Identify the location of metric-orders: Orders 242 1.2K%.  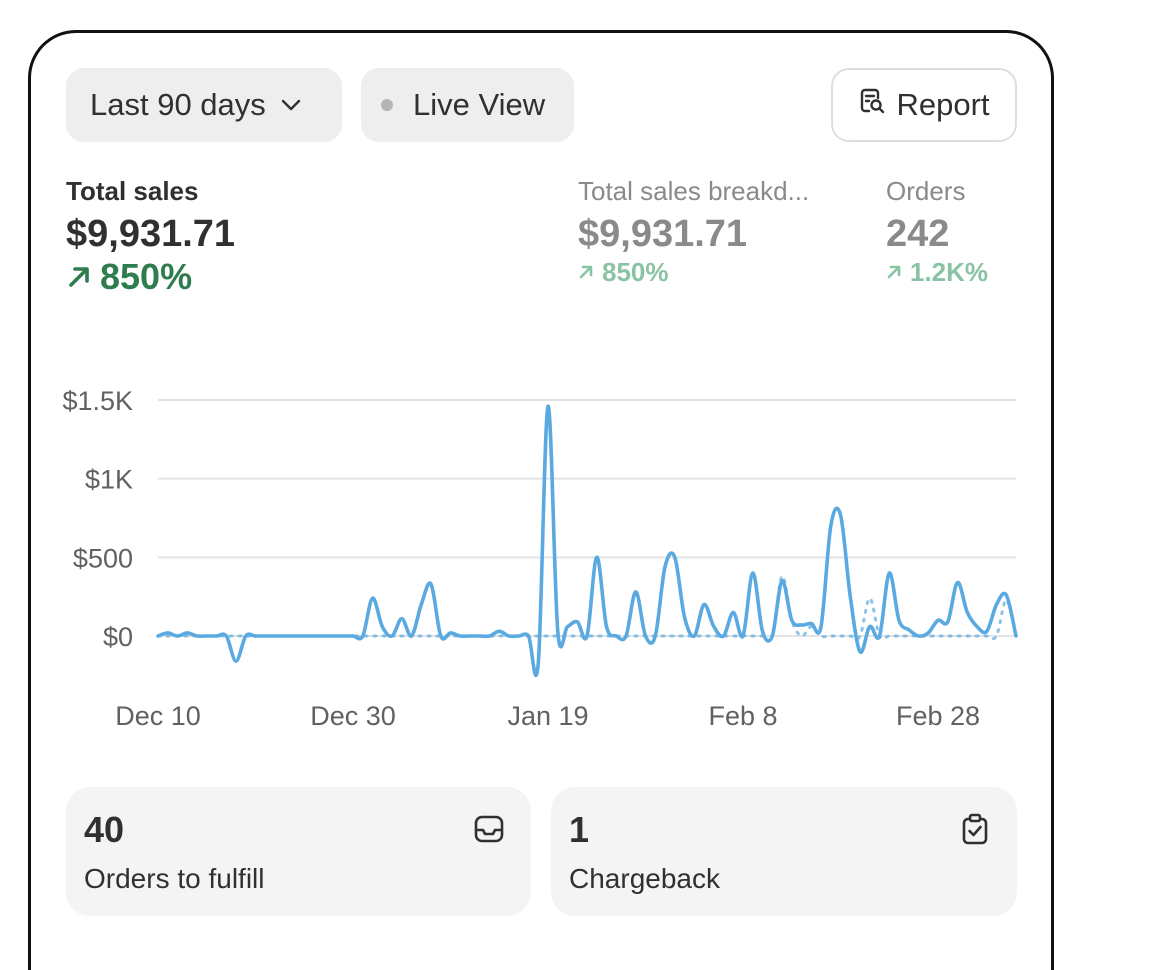
(937, 231).